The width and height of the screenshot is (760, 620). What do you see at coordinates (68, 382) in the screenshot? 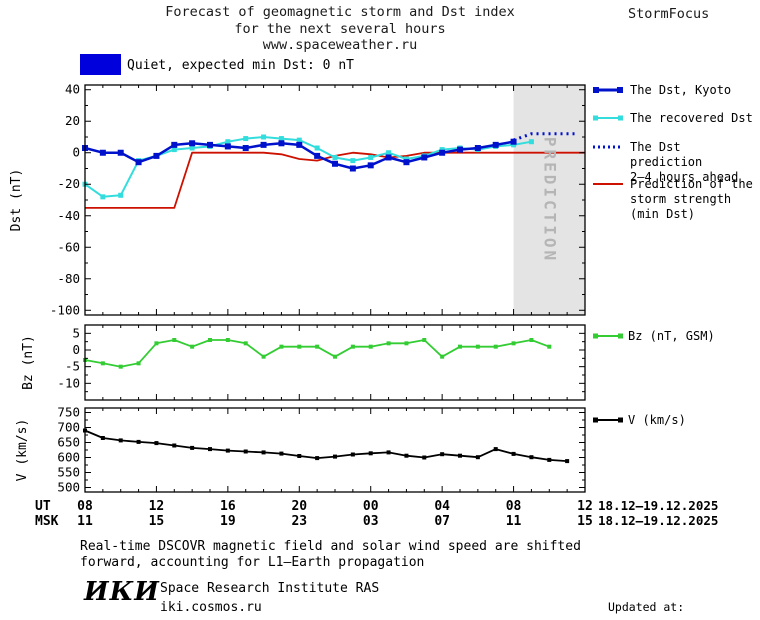
I see `svg-text: -10` at bounding box center [68, 382].